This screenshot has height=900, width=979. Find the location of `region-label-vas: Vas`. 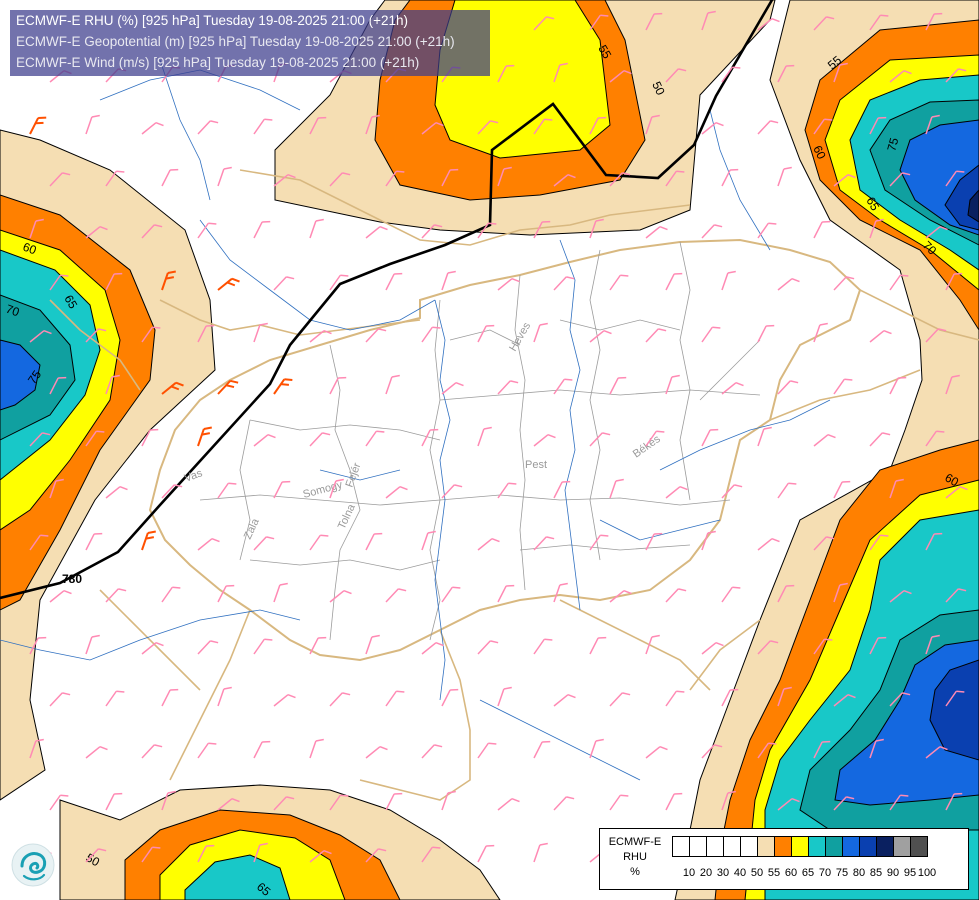

region-label-vas: Vas is located at coordinates (194, 476).